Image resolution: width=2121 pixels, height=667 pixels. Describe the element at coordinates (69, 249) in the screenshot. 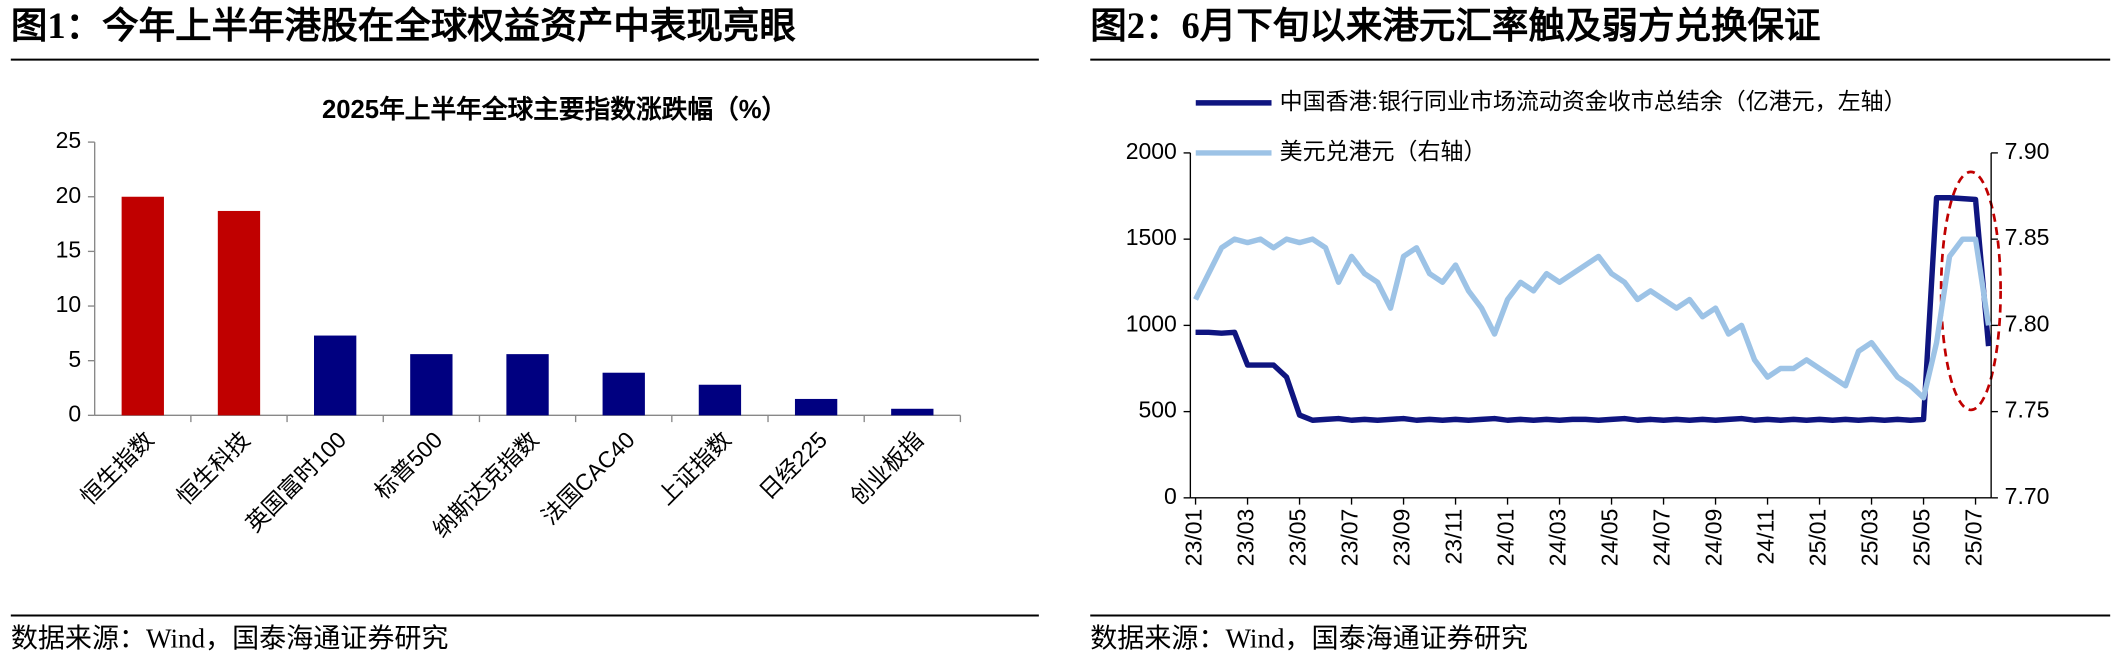

I see `y-tick-label: 15` at that location.